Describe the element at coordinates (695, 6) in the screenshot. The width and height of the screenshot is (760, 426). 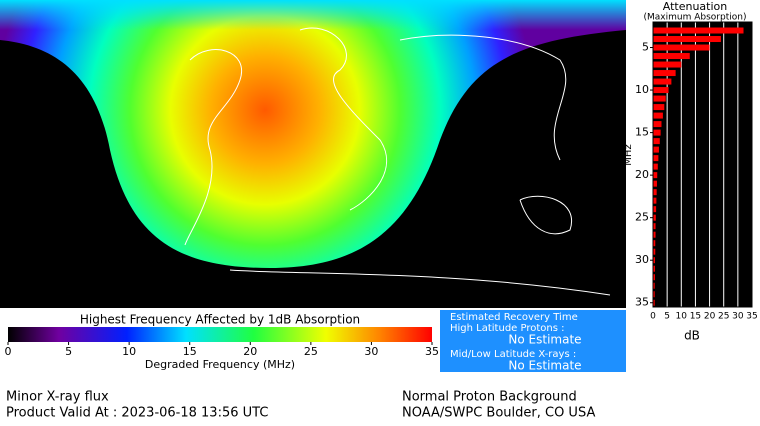
I see `chart-title: Attenuation` at that location.